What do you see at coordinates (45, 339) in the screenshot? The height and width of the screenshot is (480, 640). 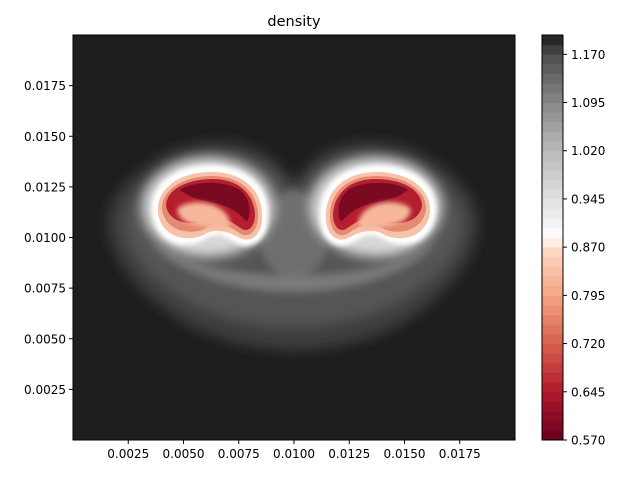 I see `y-tick-label: 0.0050` at bounding box center [45, 339].